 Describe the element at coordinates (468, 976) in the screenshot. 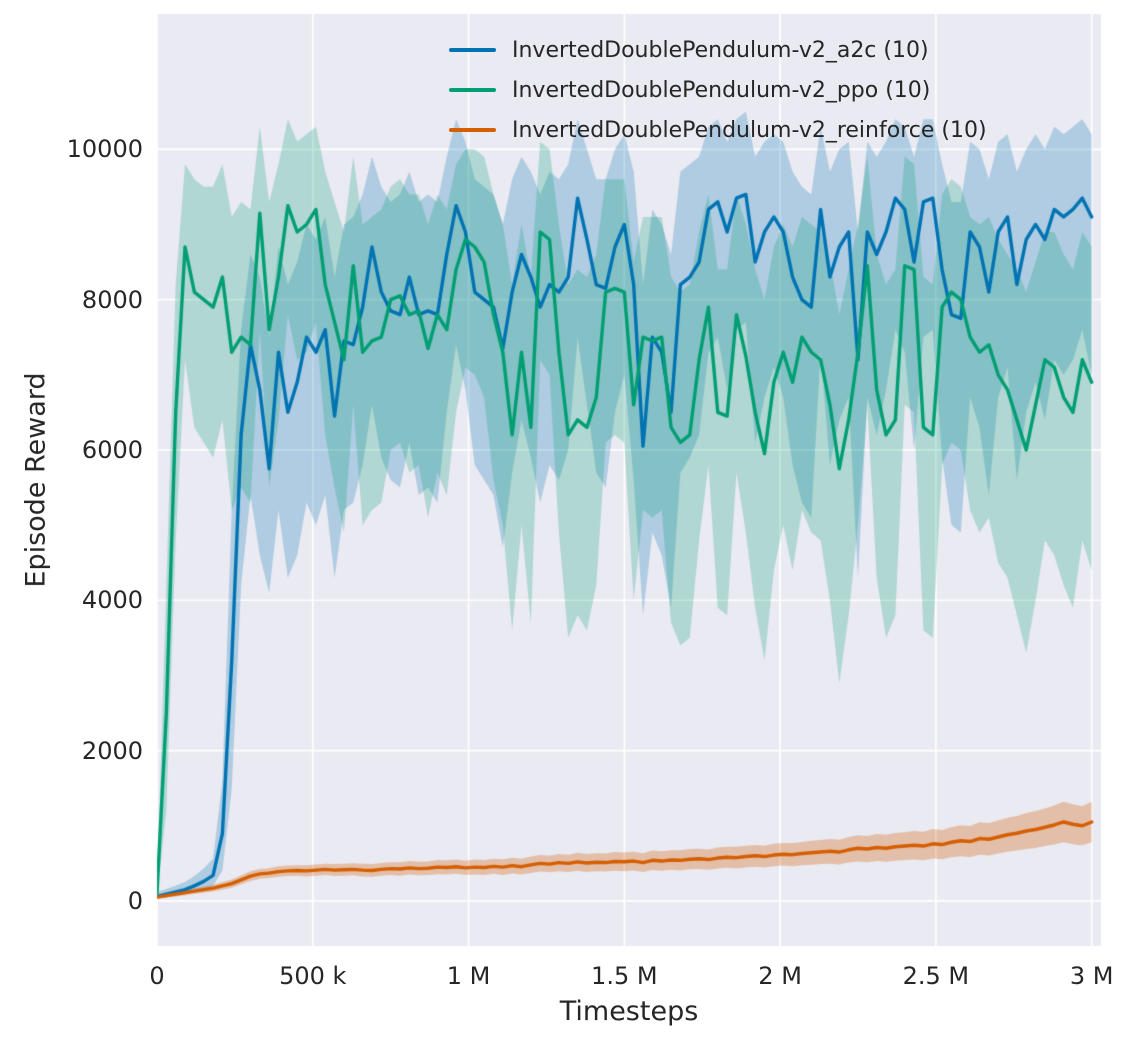

I see `x-tick-label: 1 M` at that location.